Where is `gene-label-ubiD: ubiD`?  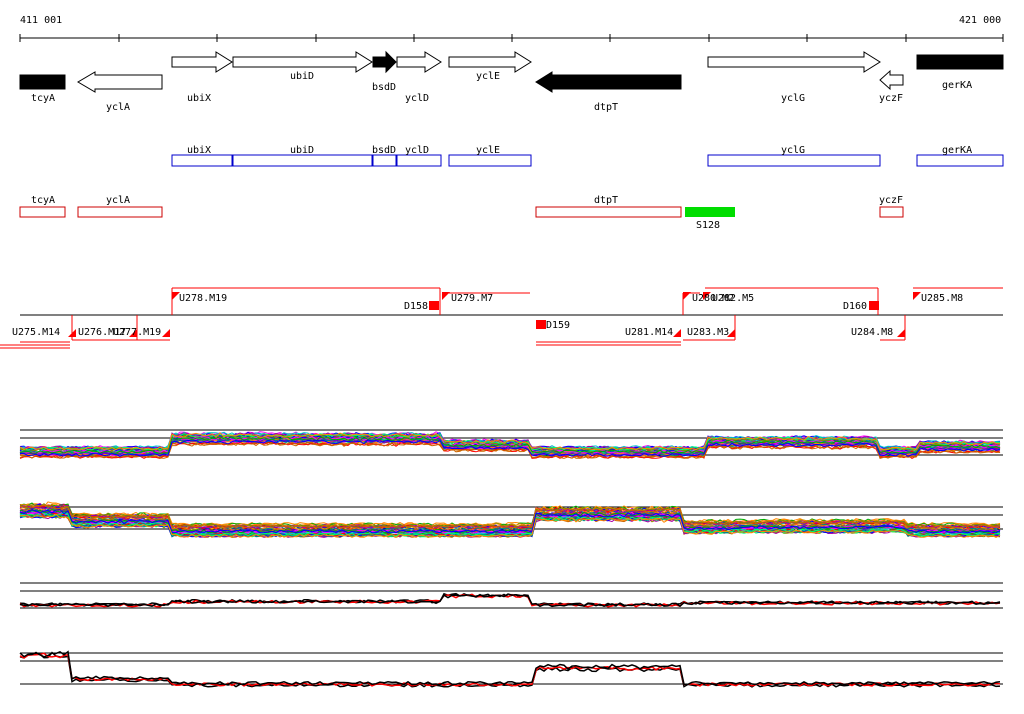
gene-label-ubiD: ubiD is located at coordinates (302, 76).